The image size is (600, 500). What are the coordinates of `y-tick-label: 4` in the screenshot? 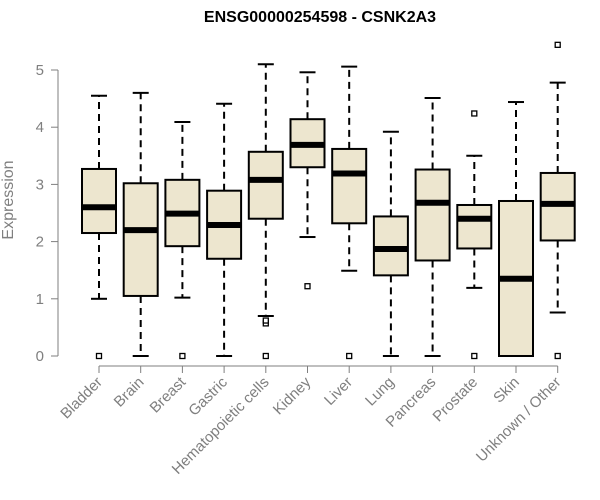 It's located at (40, 127).